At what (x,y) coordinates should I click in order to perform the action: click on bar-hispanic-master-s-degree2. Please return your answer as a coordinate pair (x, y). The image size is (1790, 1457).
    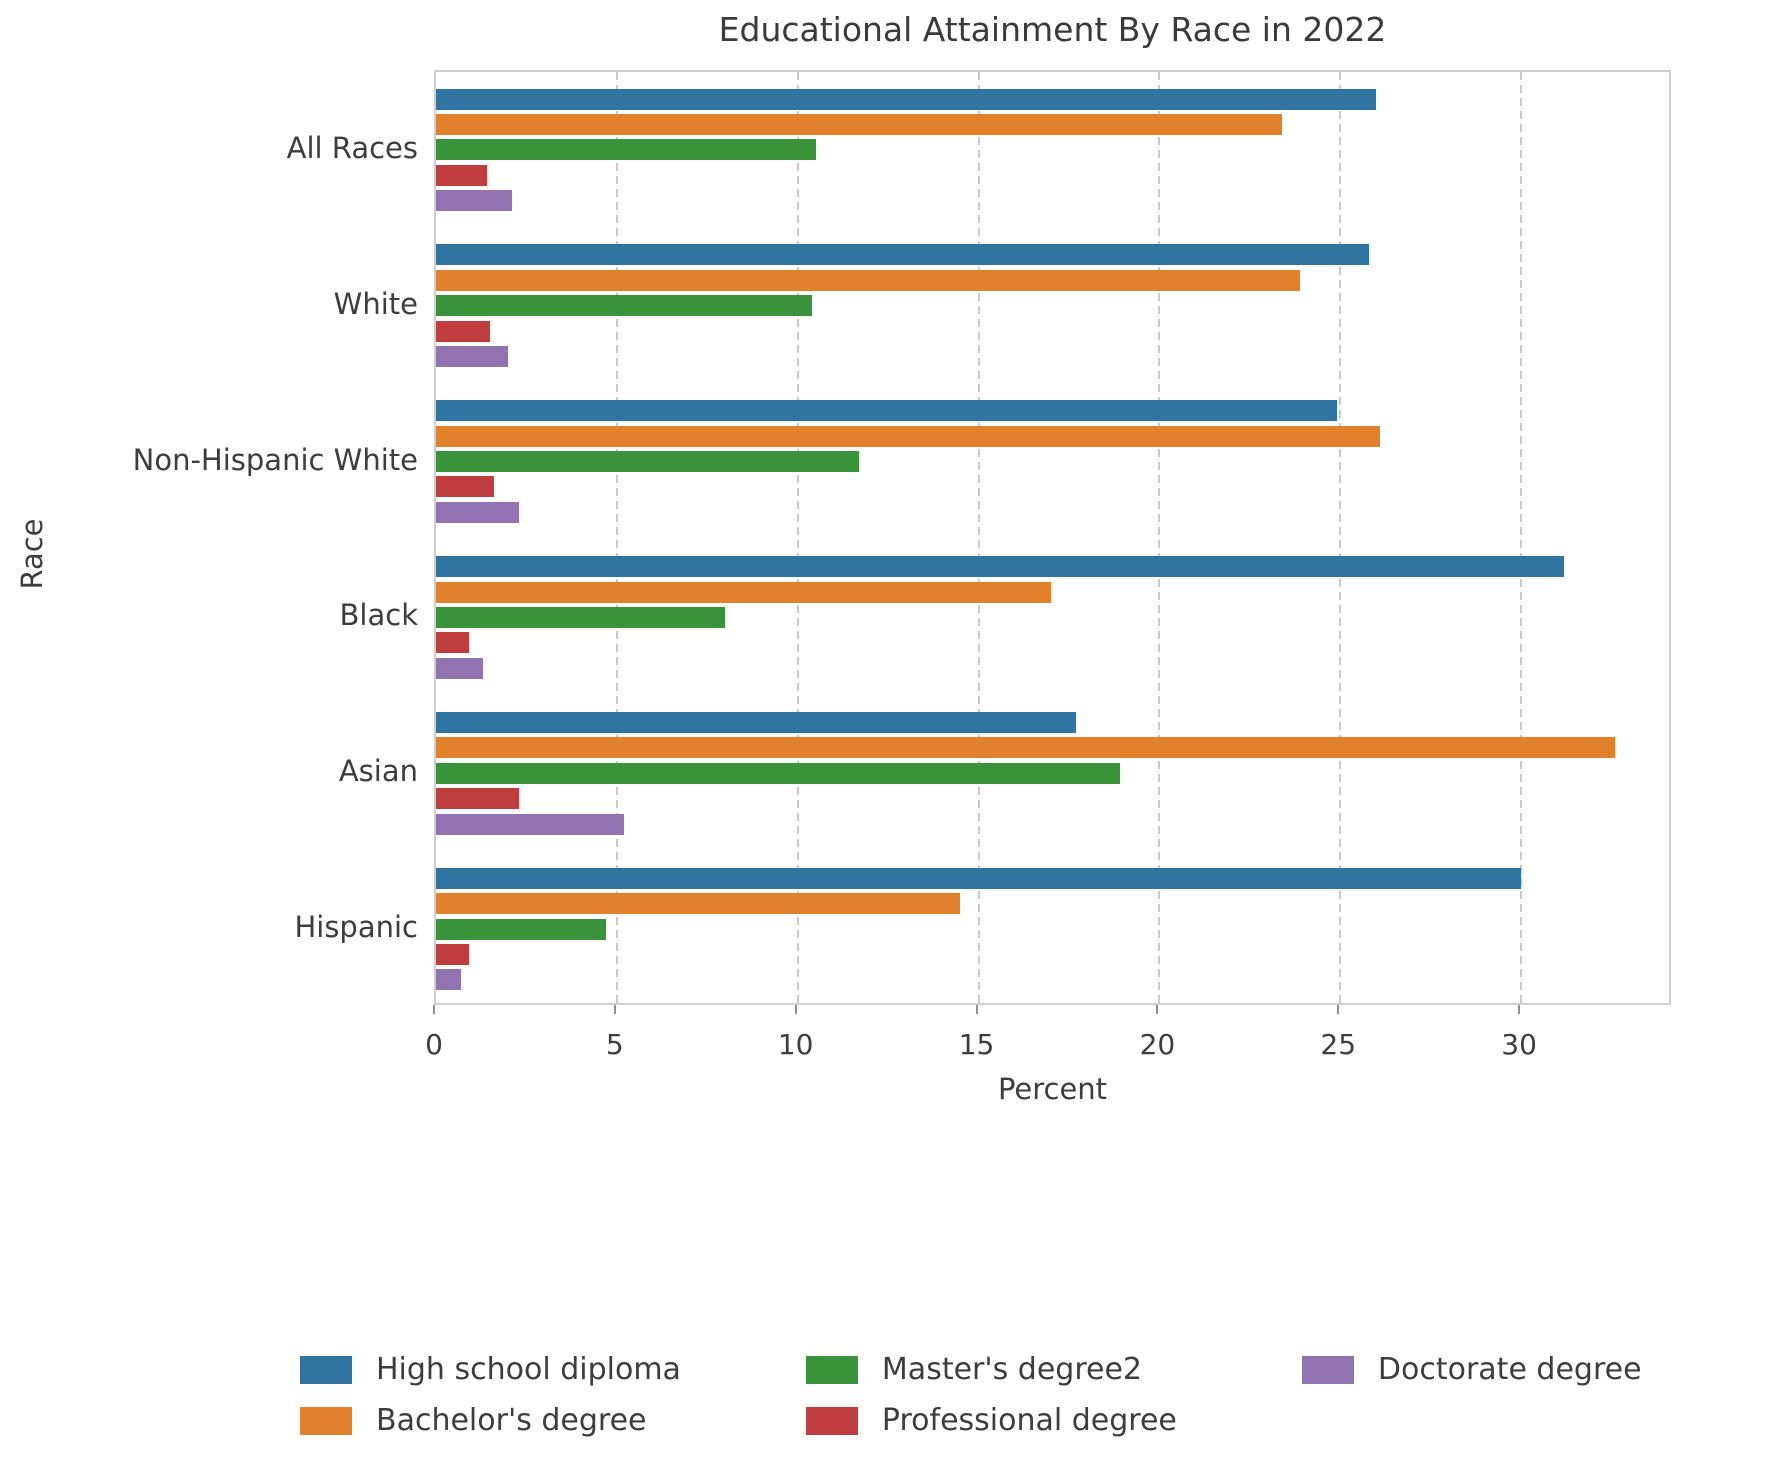
    Looking at the image, I should click on (521, 929).